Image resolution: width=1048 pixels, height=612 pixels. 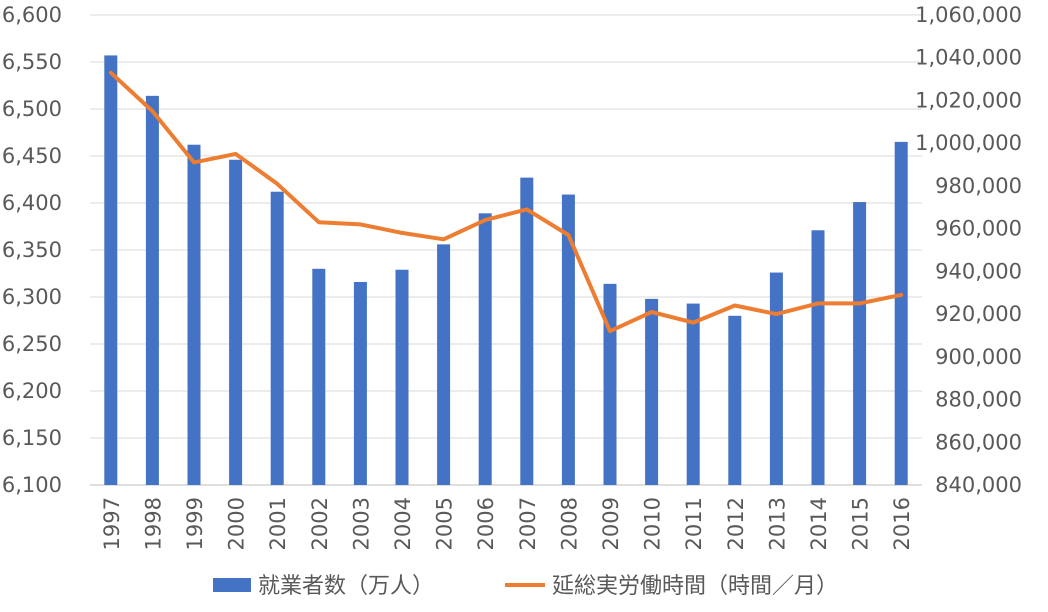 I want to click on left-axis-tick-label: 6,150, so click(x=32, y=438).